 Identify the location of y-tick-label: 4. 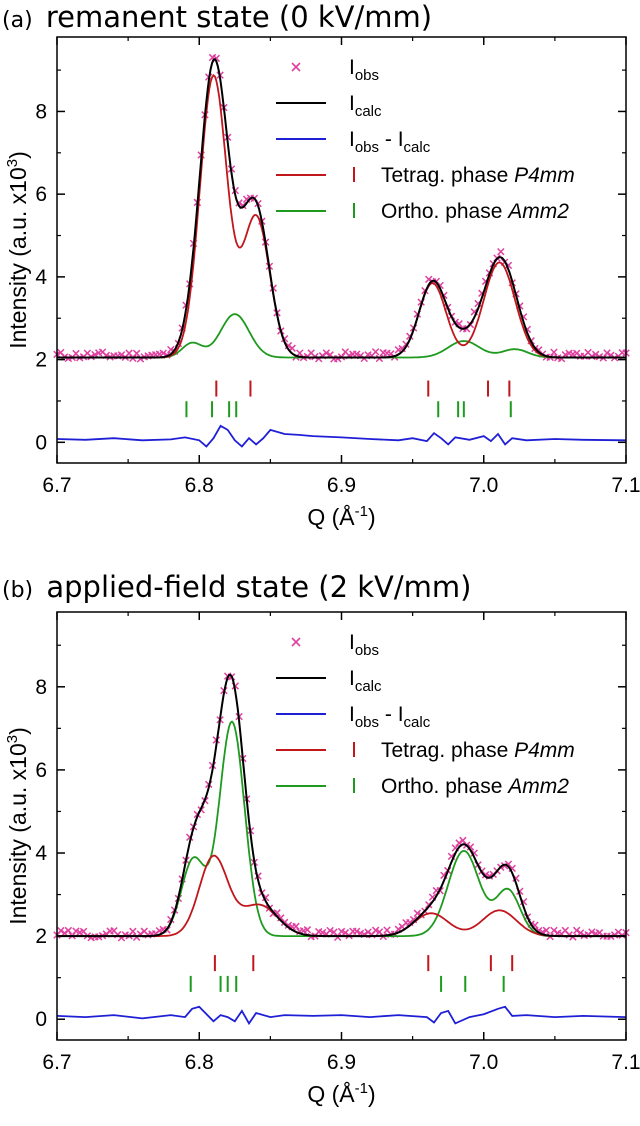
(41, 853).